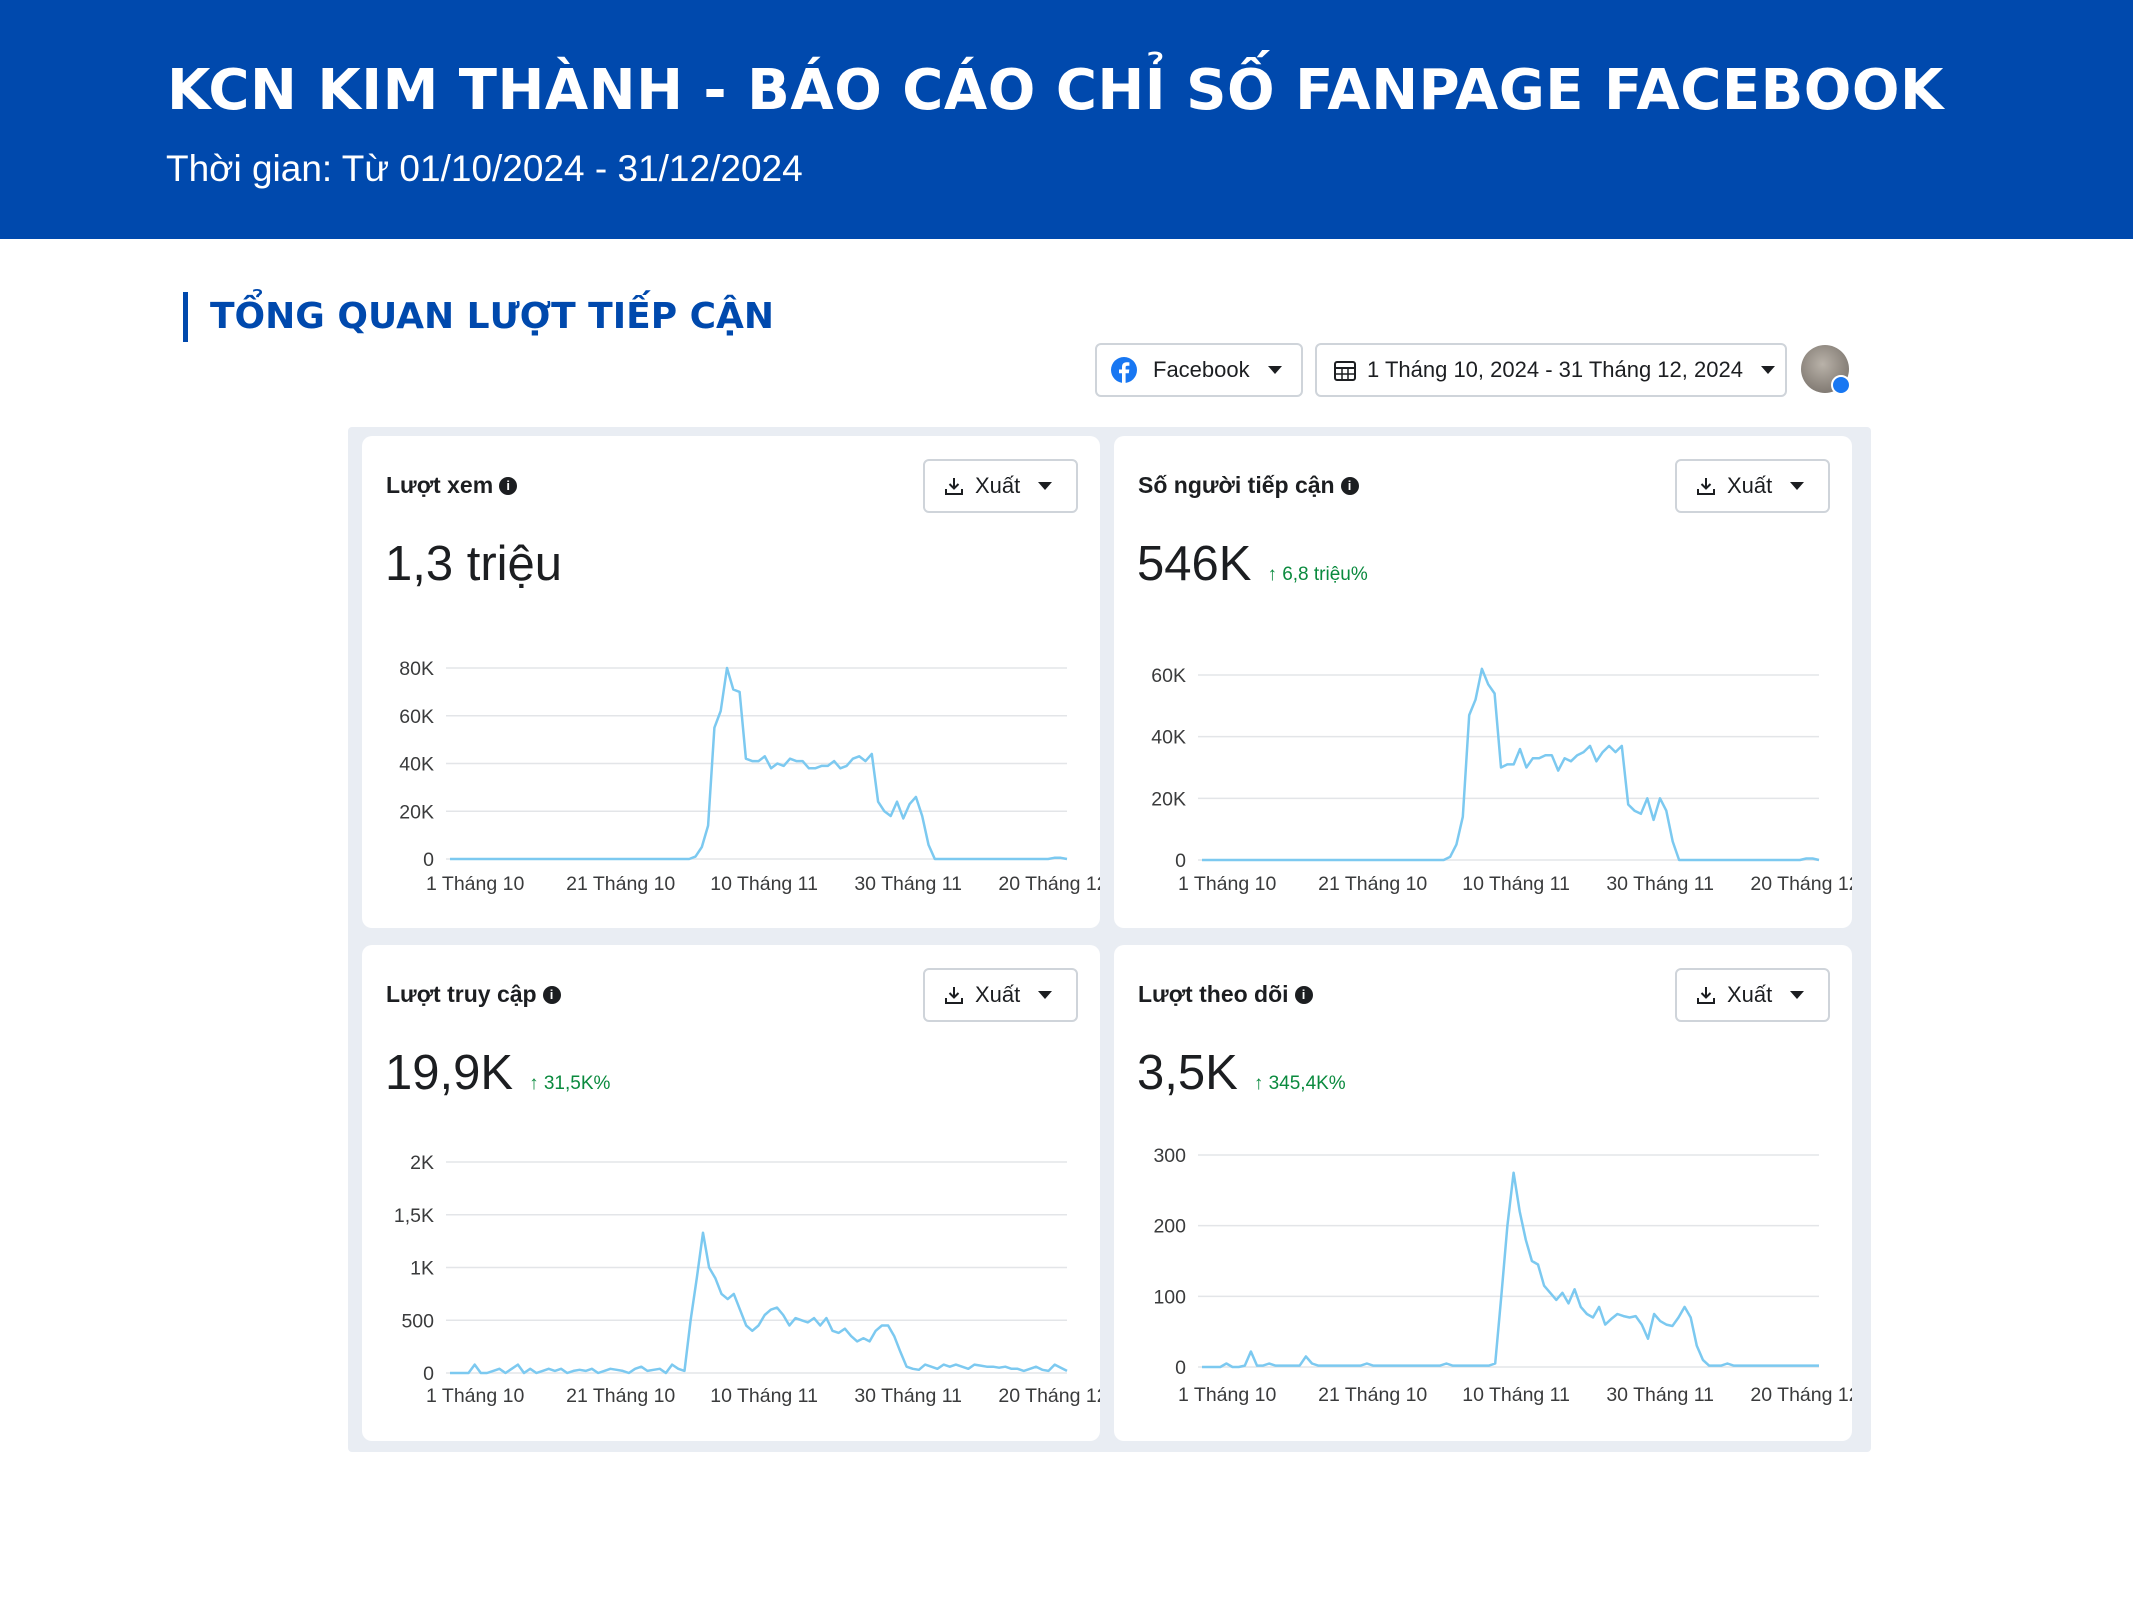 The height and width of the screenshot is (1600, 2133). Describe the element at coordinates (417, 1321) in the screenshot. I see `y-tick-label: 500` at that location.